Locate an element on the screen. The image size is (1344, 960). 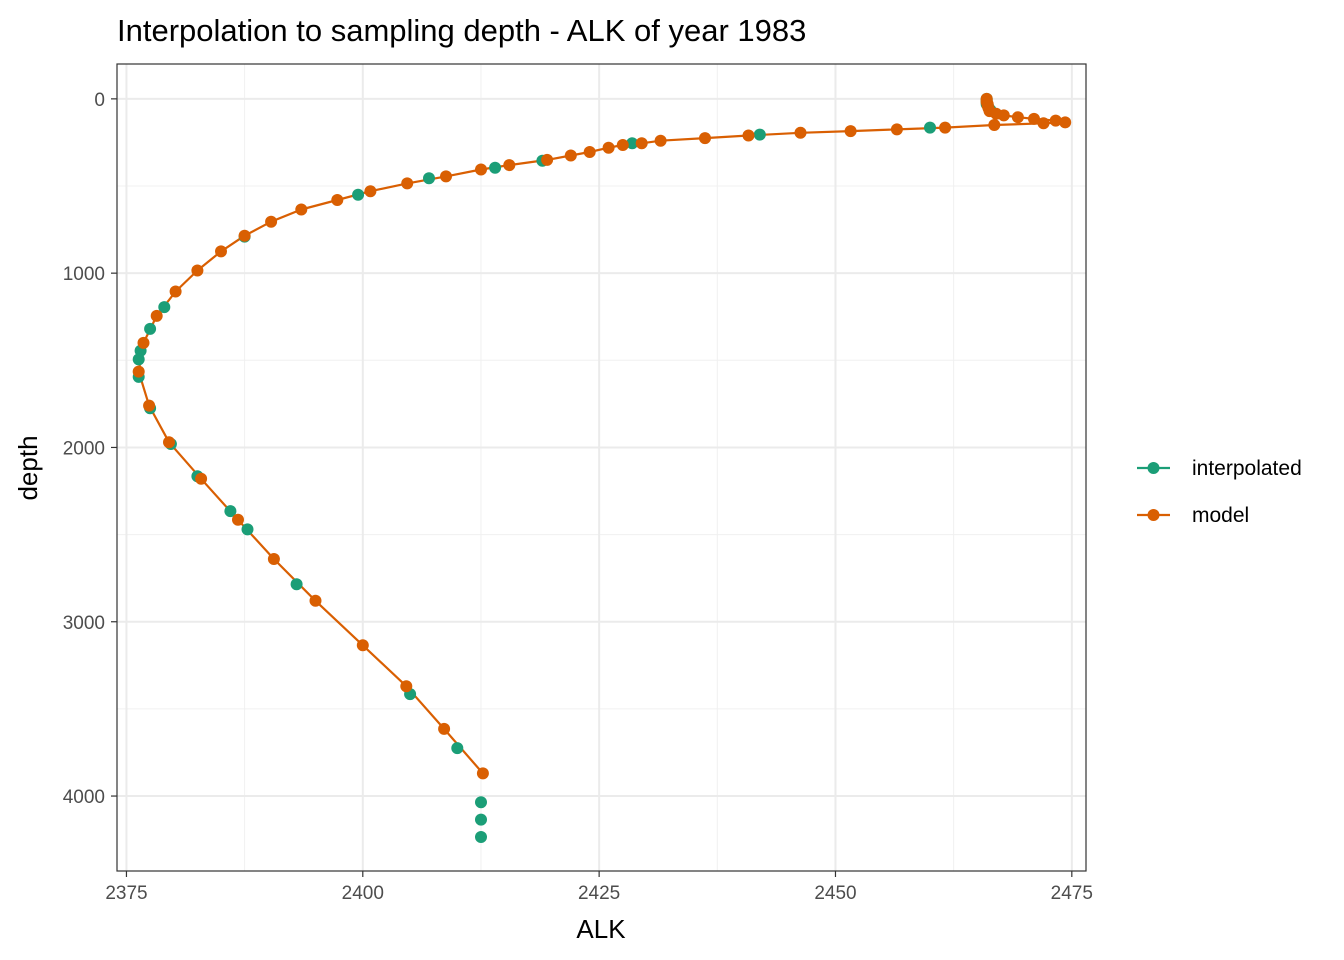
legend-label-model: model is located at coordinates (1220, 515).